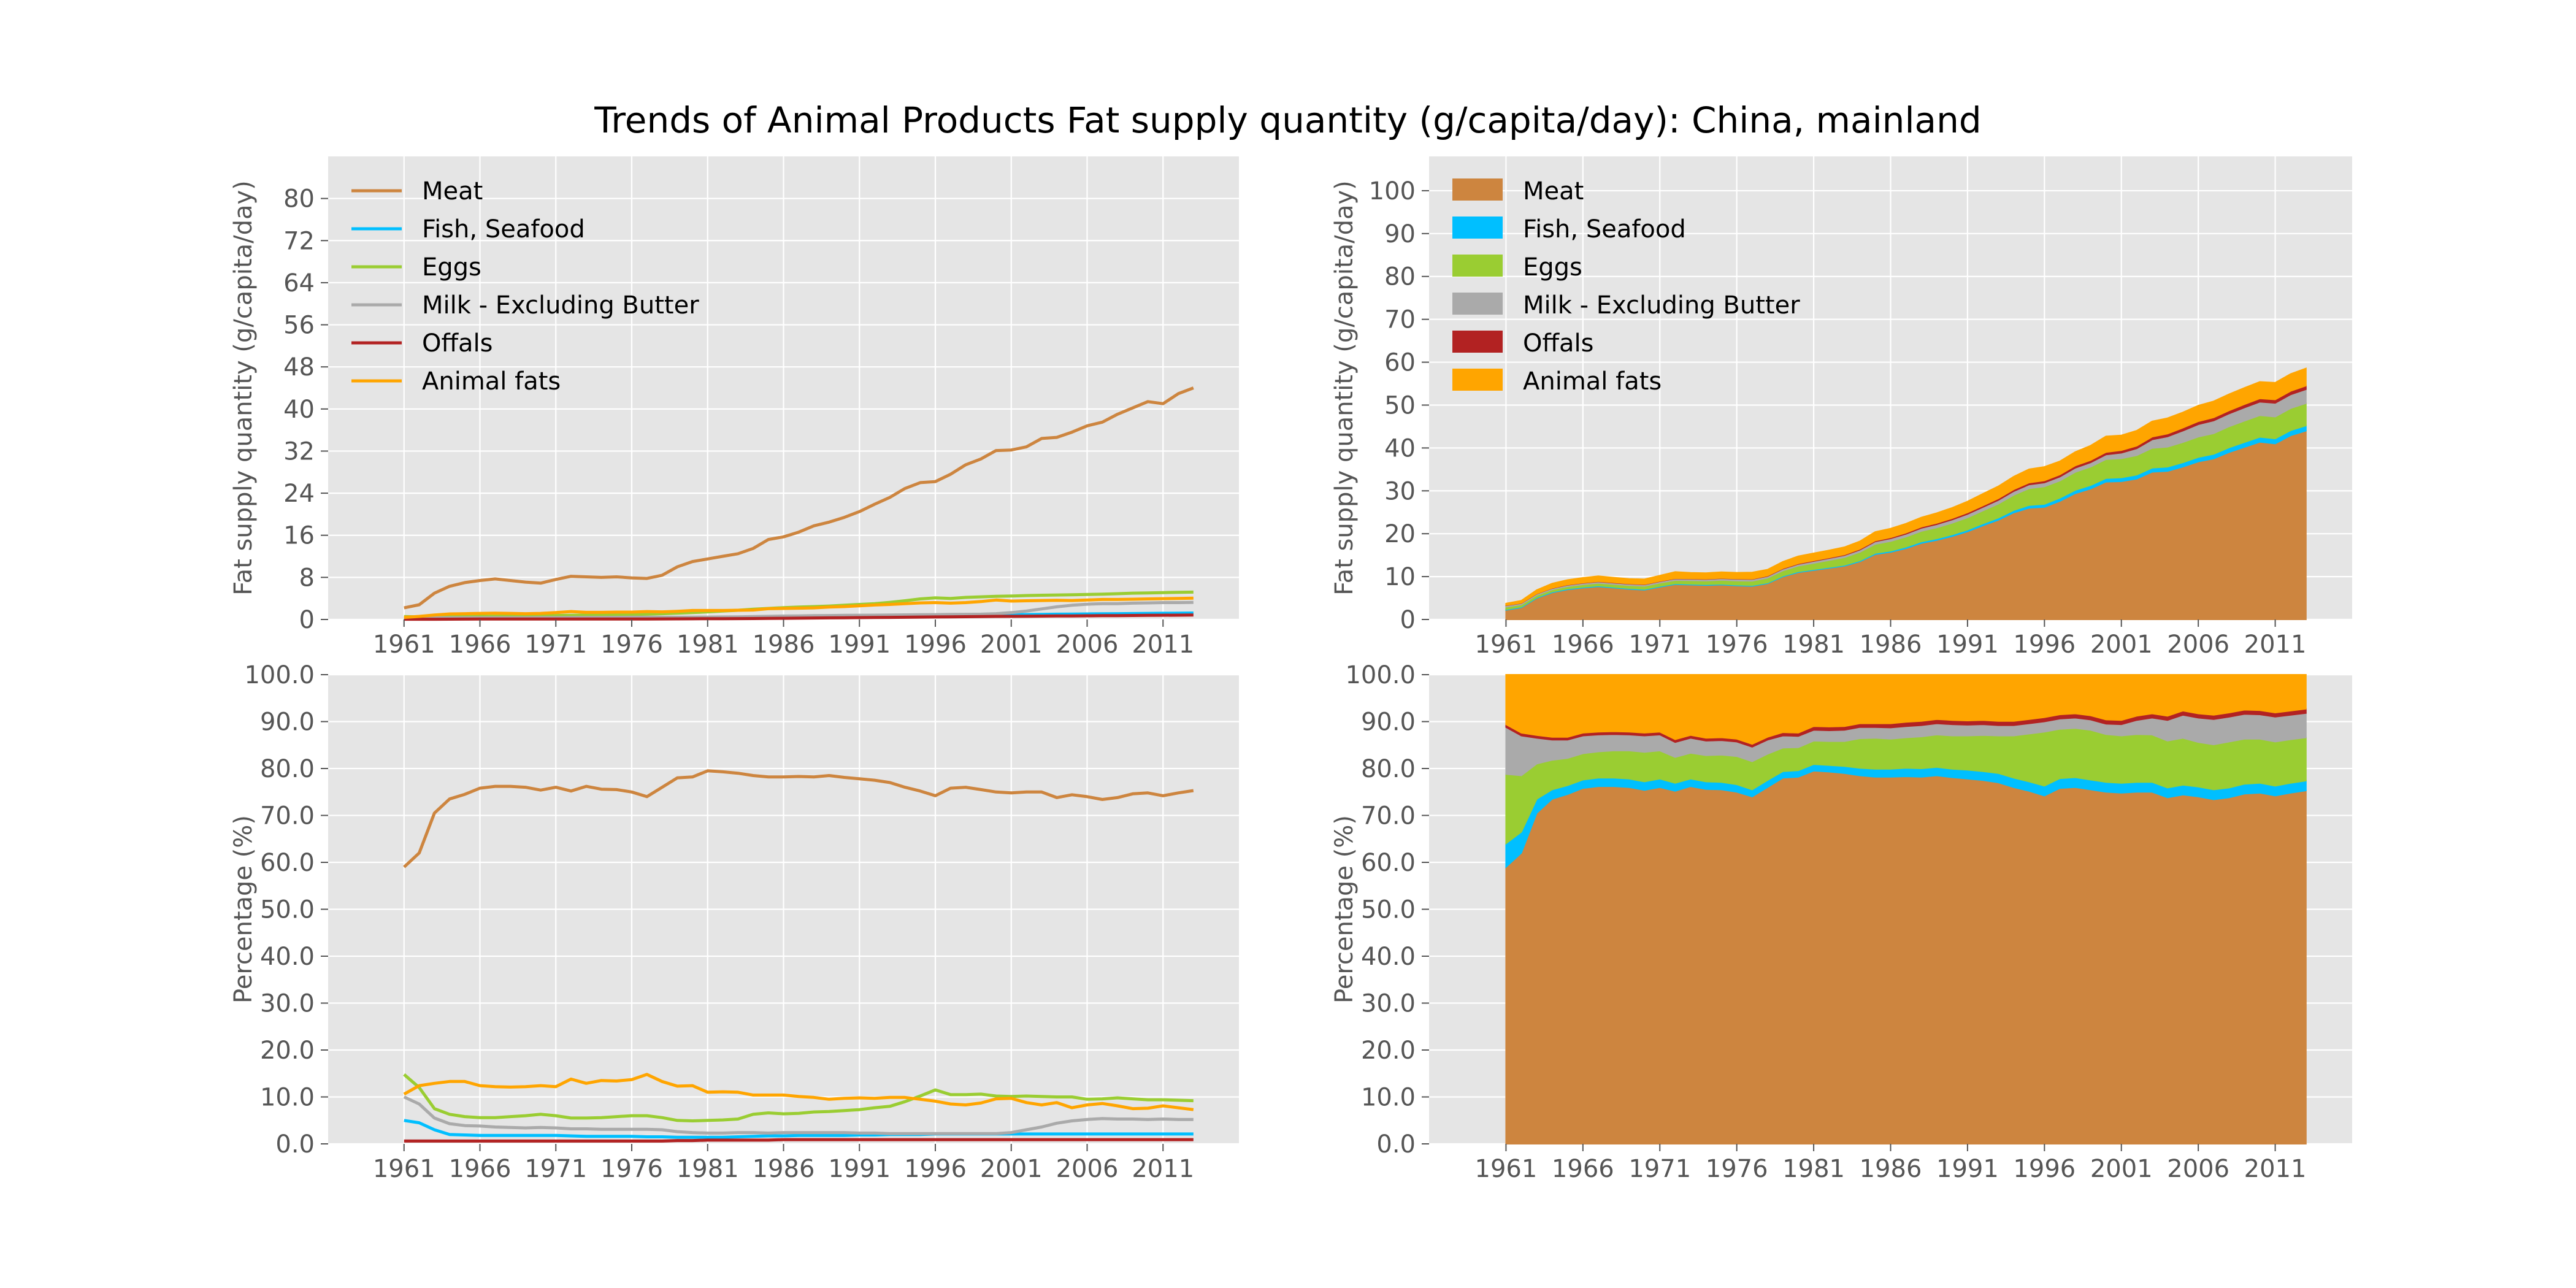 The height and width of the screenshot is (1288, 2576). I want to click on y-tick-label: 30, so click(1400, 491).